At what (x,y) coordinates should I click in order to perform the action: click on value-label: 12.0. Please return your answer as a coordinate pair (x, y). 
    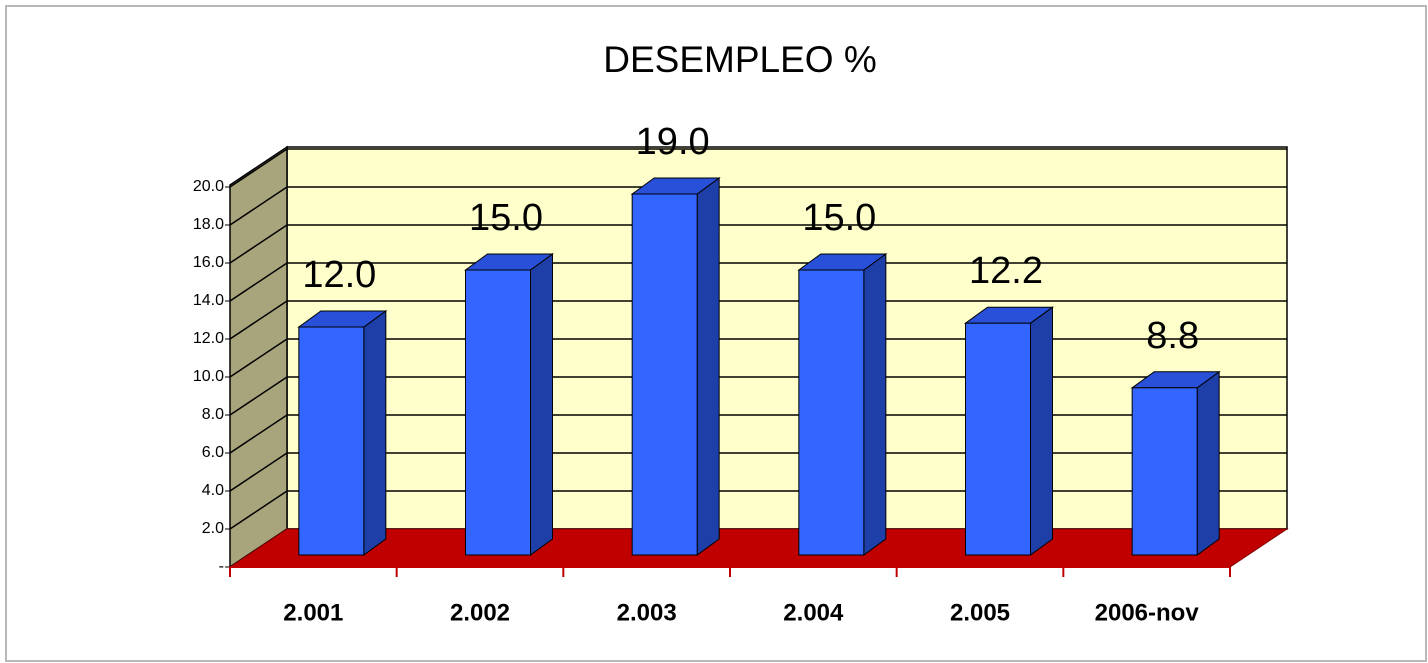
    Looking at the image, I should click on (339, 275).